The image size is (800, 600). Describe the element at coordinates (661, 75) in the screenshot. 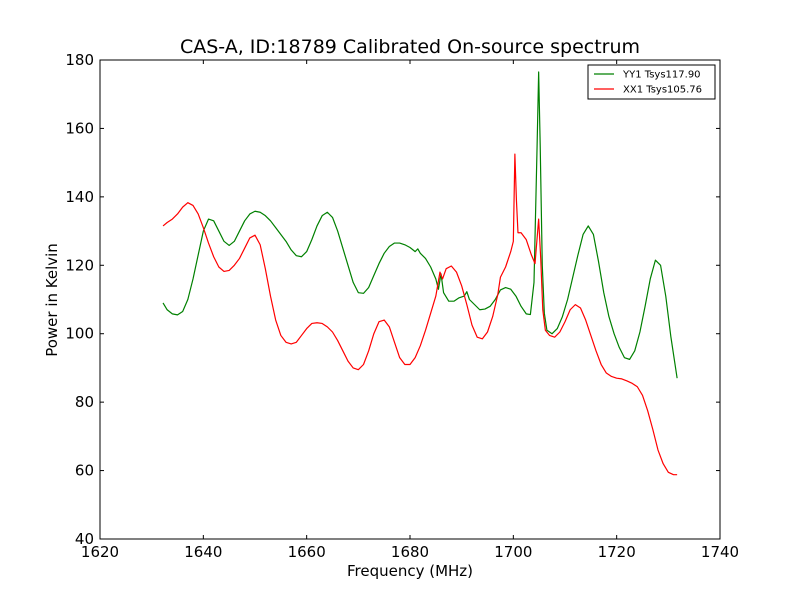

I see `legend-entry-label: YY1 Tsys117.90` at that location.